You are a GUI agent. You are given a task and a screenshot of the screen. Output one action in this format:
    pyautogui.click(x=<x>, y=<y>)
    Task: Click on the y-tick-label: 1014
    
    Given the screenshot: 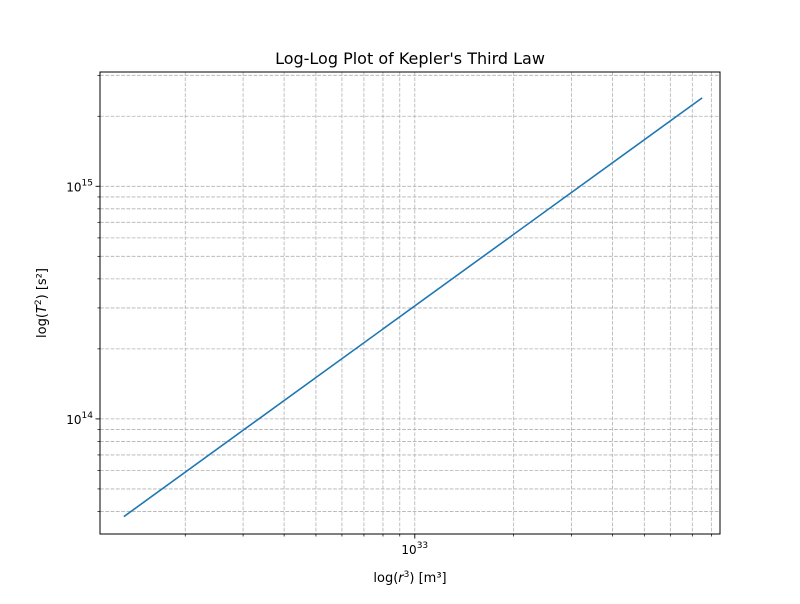 What is the action you would take?
    pyautogui.click(x=79, y=419)
    